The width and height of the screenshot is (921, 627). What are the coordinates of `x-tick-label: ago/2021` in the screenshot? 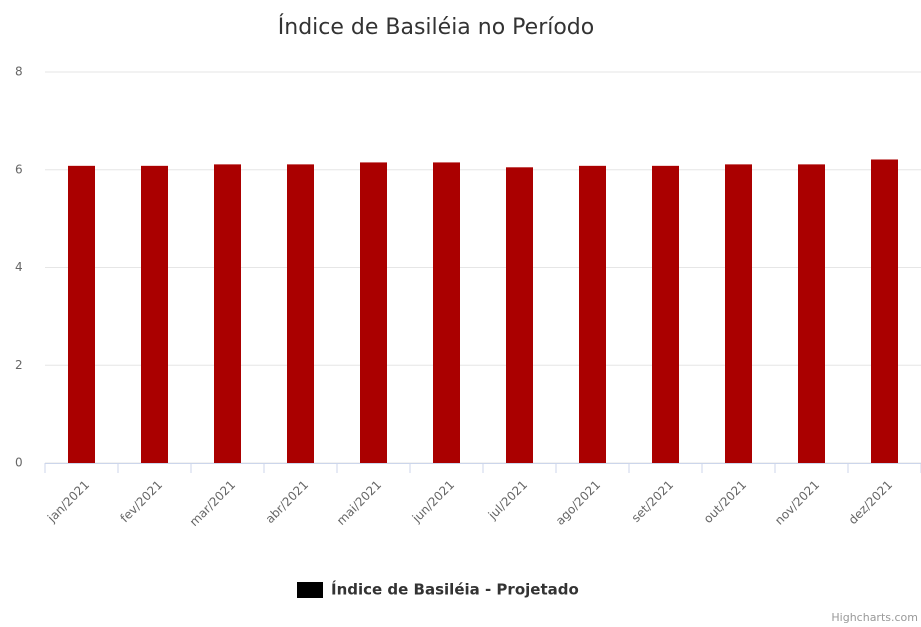 It's located at (578, 503).